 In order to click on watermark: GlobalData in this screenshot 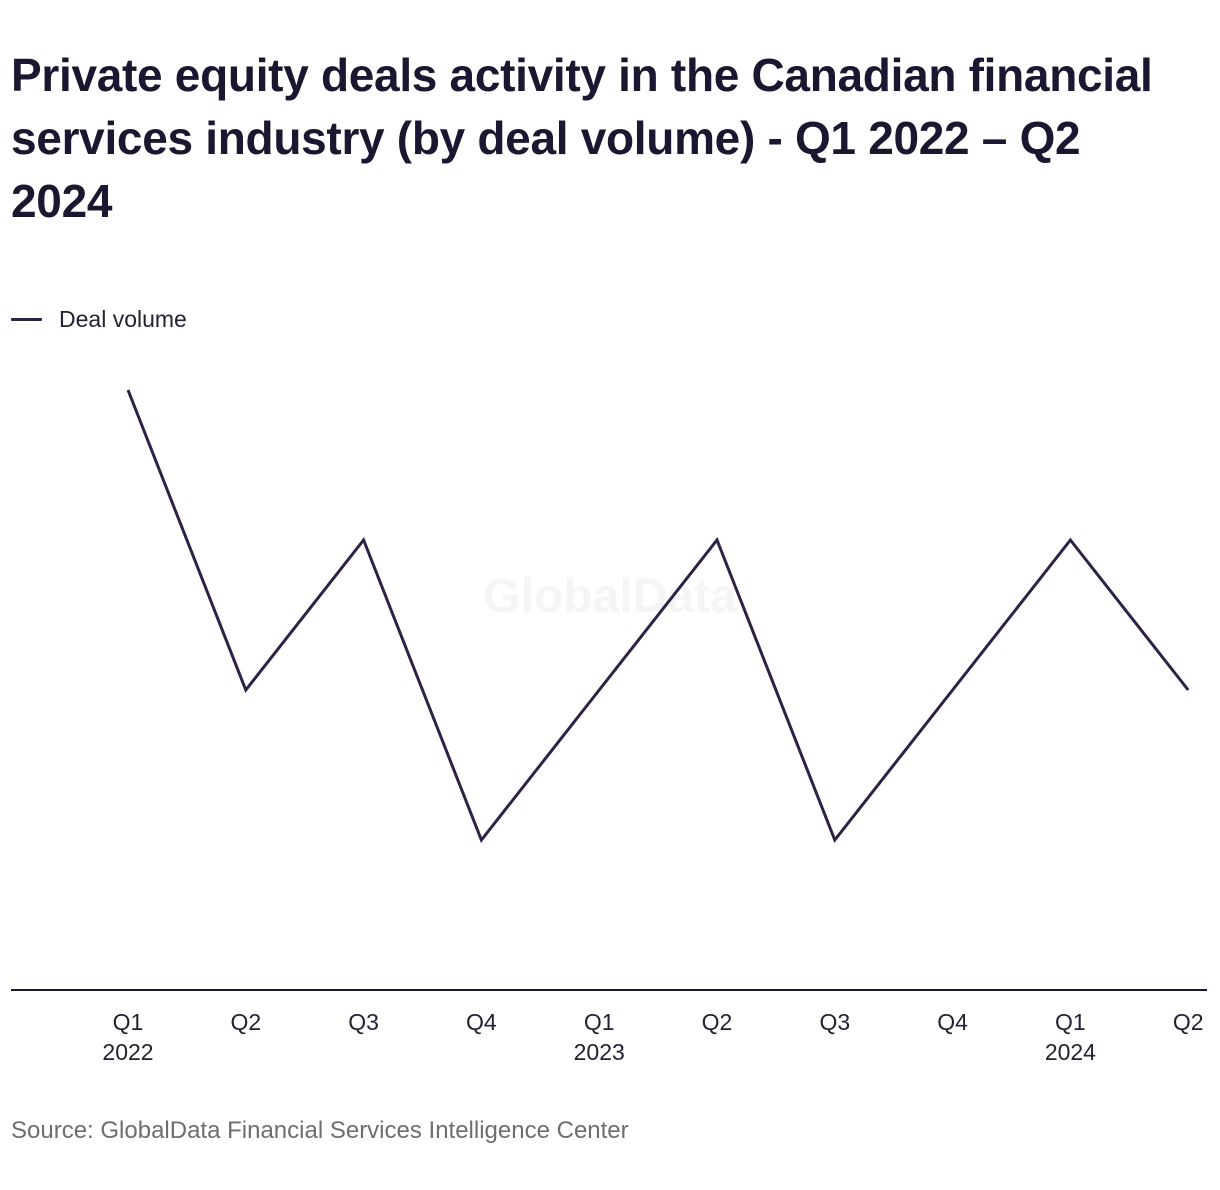, I will do `click(610, 596)`.